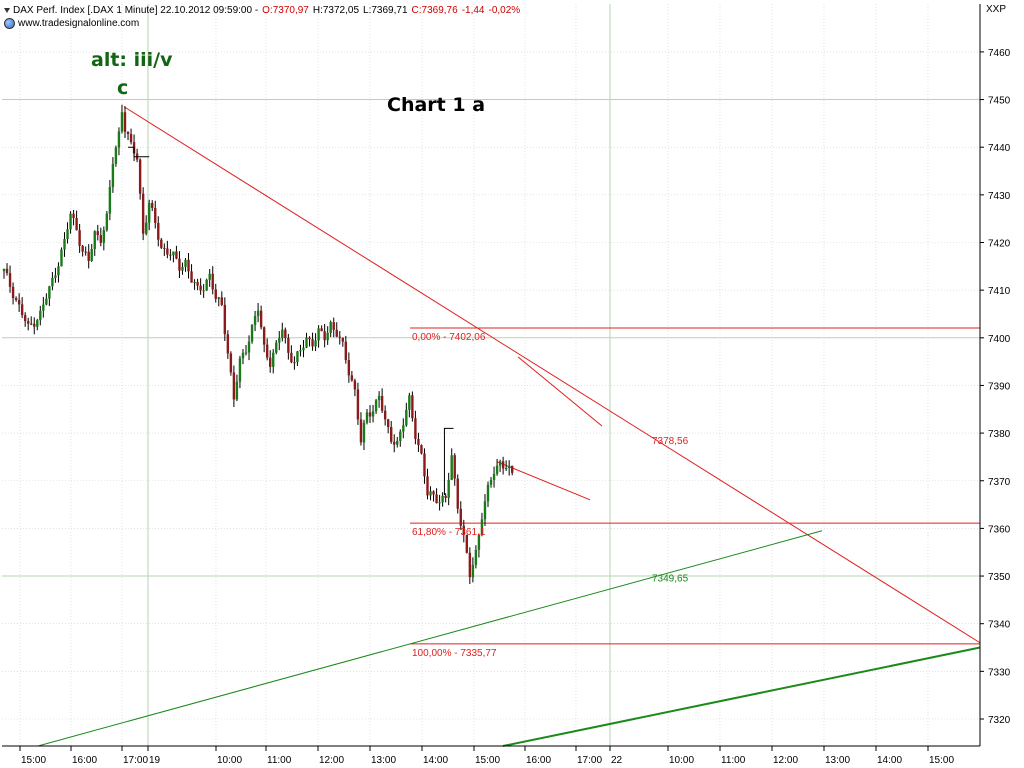  Describe the element at coordinates (999, 434) in the screenshot. I see `y-tick-label: 7380` at that location.